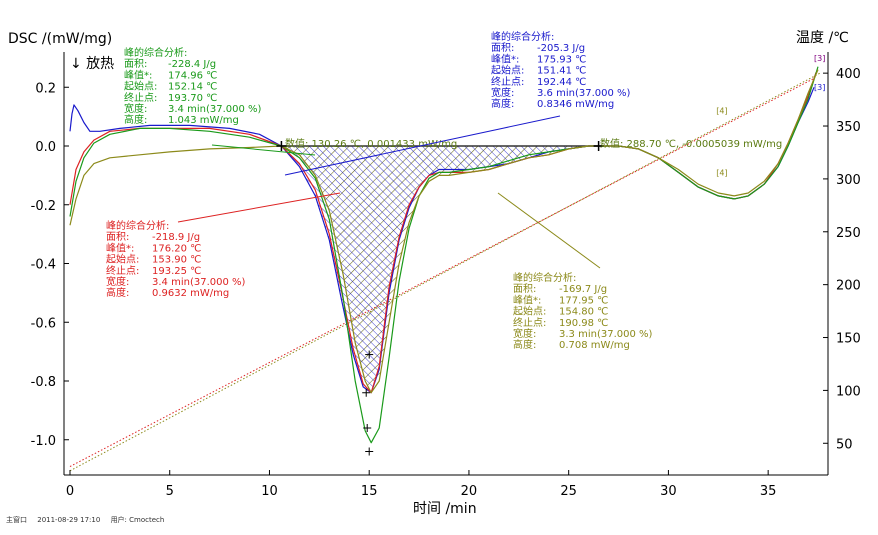 The height and width of the screenshot is (535, 878). Describe the element at coordinates (848, 180) in the screenshot. I see `y-right-tick-label: 300` at that location.